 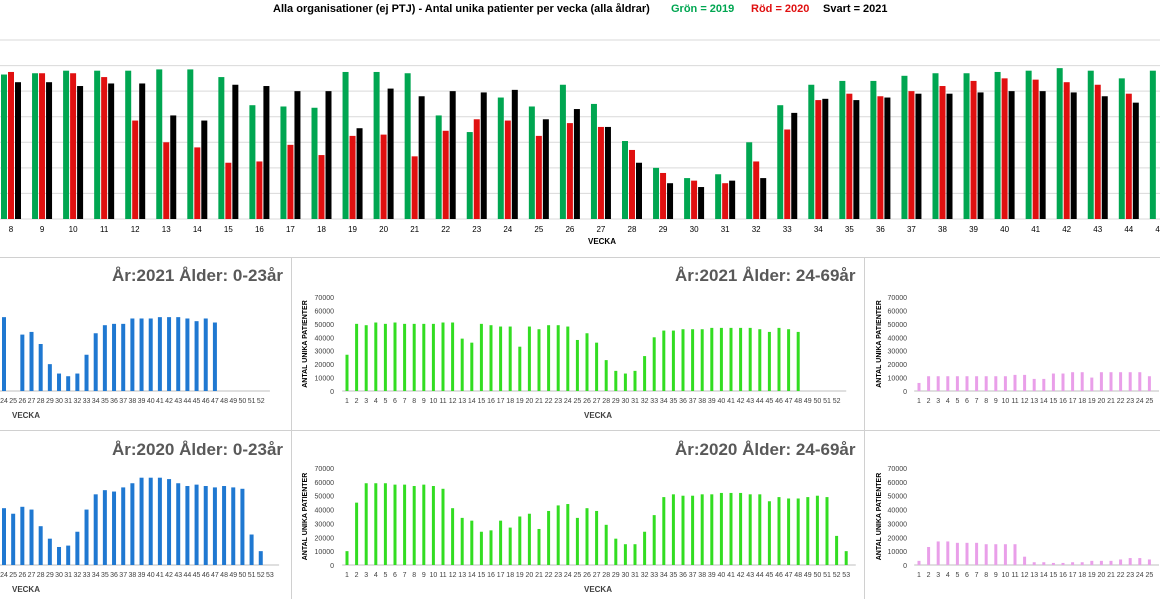 I want to click on x-tick-label: 45, so click(x=1157, y=229).